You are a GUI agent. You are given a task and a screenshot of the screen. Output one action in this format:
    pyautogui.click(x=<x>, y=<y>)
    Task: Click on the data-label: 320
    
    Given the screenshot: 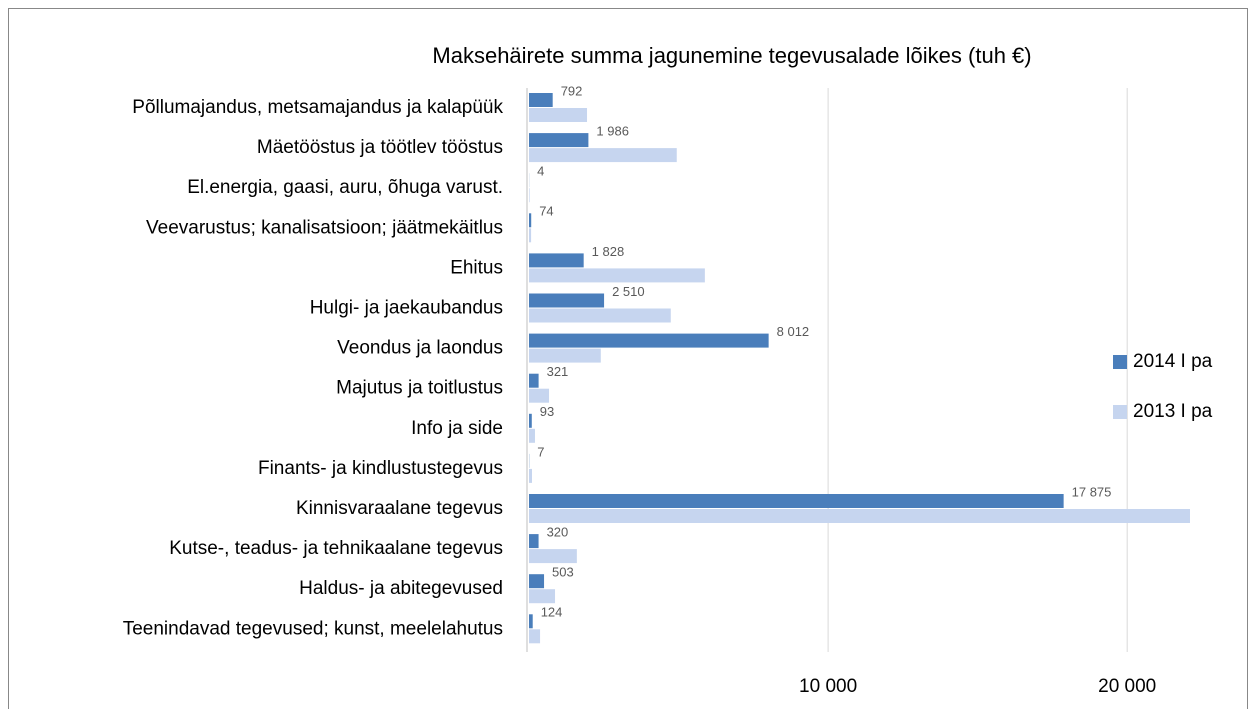 What is the action you would take?
    pyautogui.click(x=558, y=532)
    